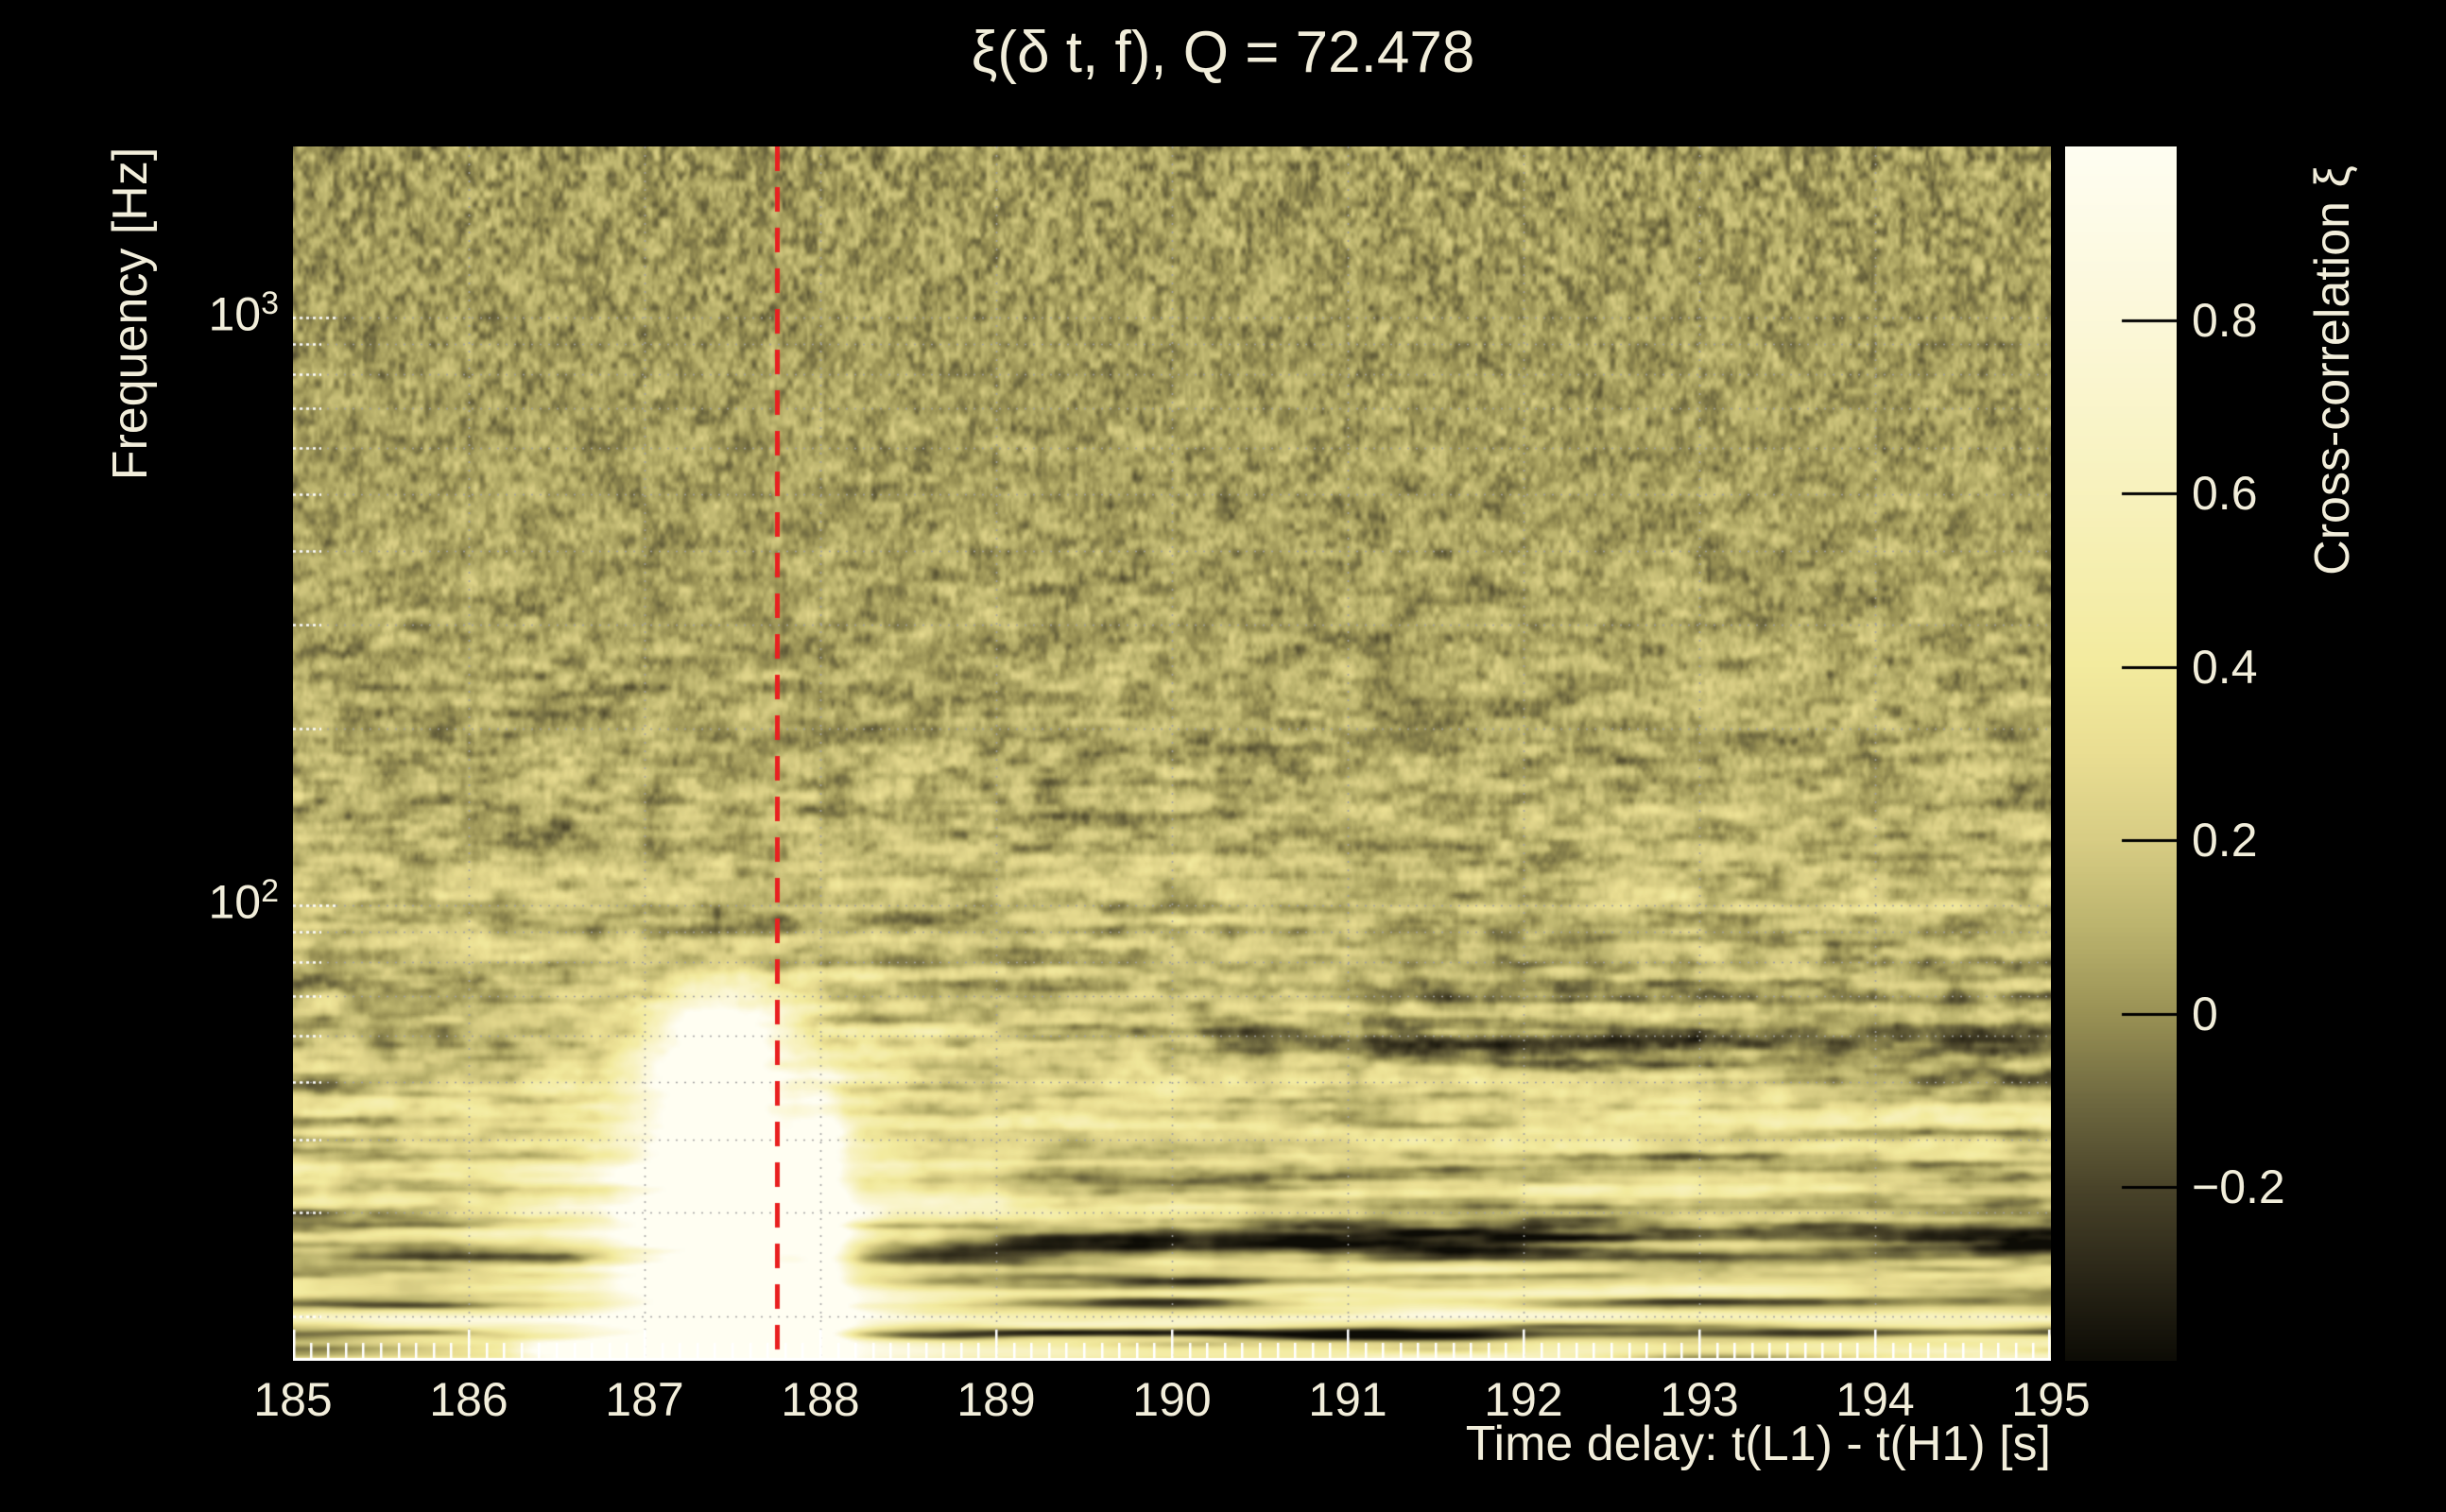 This screenshot has width=2446, height=1512. Describe the element at coordinates (1223, 52) in the screenshot. I see `chart-title: ξ(δ t, f), Q = 72.478` at that location.